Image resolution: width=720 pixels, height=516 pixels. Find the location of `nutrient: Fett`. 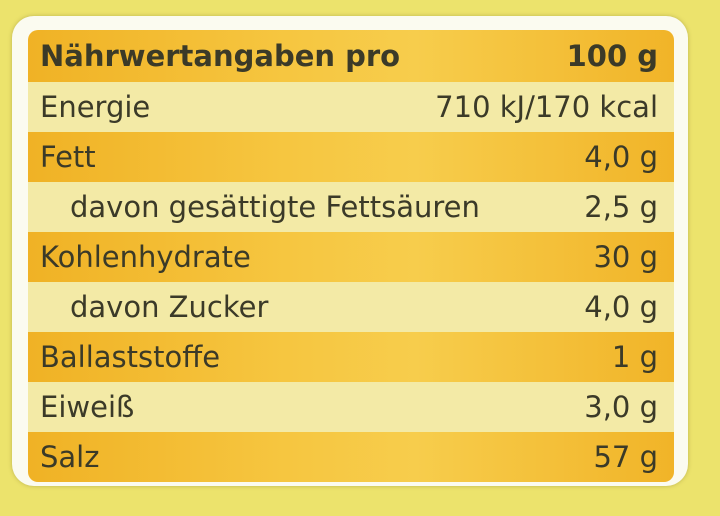

nutrient: Fett is located at coordinates (68, 157).